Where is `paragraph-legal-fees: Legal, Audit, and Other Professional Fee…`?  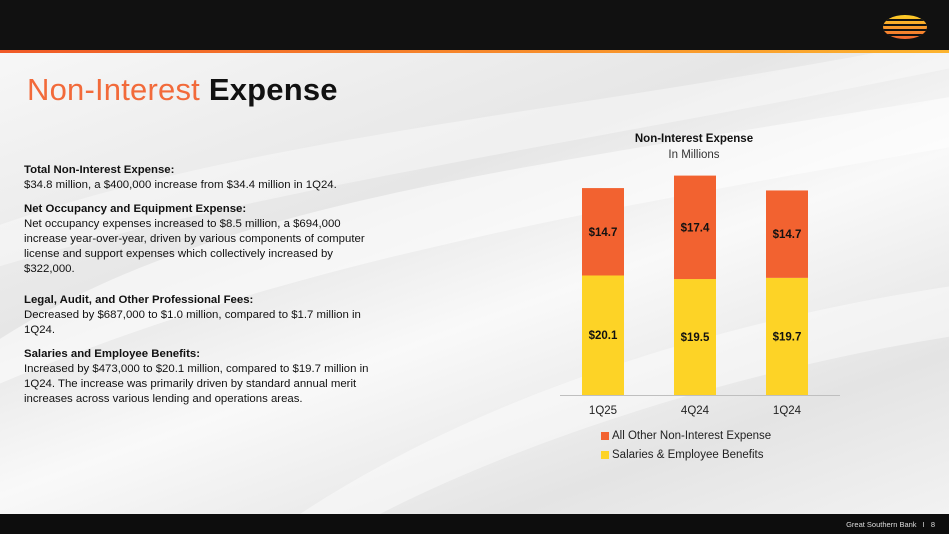
paragraph-legal-fees: Legal, Audit, and Other Professional Fee… is located at coordinates (205, 315).